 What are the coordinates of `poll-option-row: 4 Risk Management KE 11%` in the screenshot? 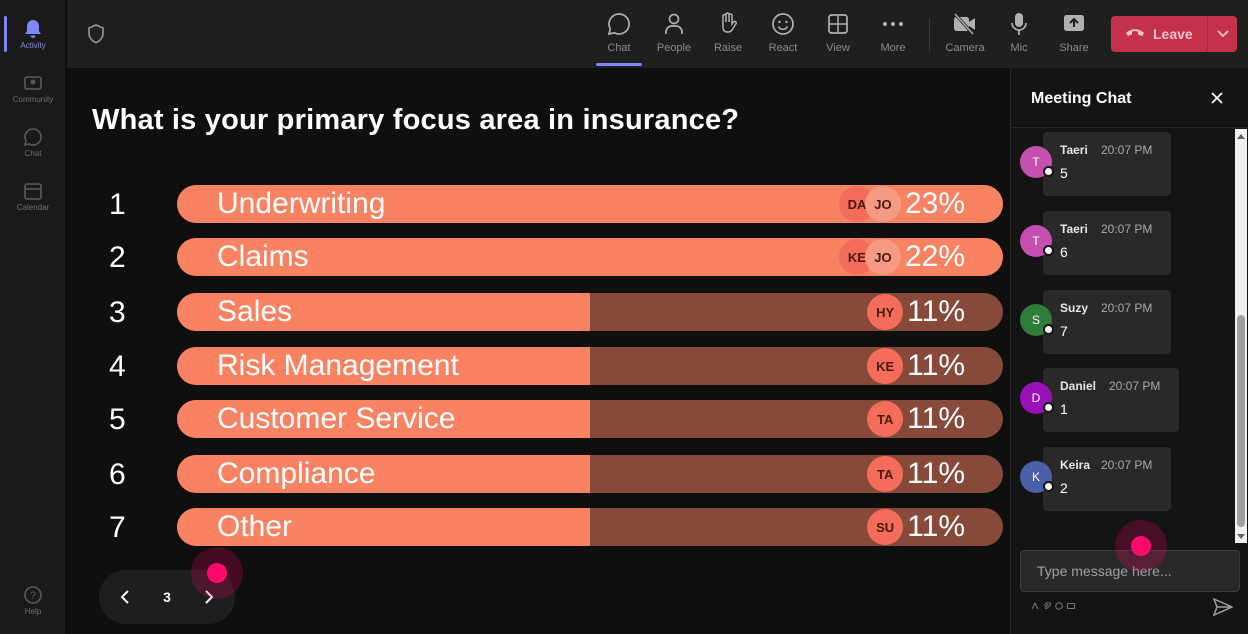 It's located at (538, 366).